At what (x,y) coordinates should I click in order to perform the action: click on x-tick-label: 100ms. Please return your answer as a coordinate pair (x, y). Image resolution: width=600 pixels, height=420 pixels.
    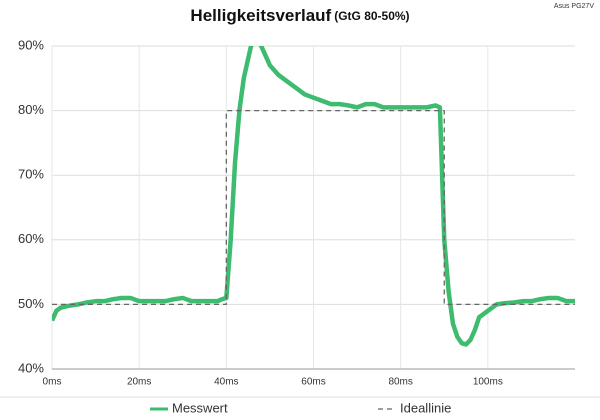
    Looking at the image, I should click on (488, 382).